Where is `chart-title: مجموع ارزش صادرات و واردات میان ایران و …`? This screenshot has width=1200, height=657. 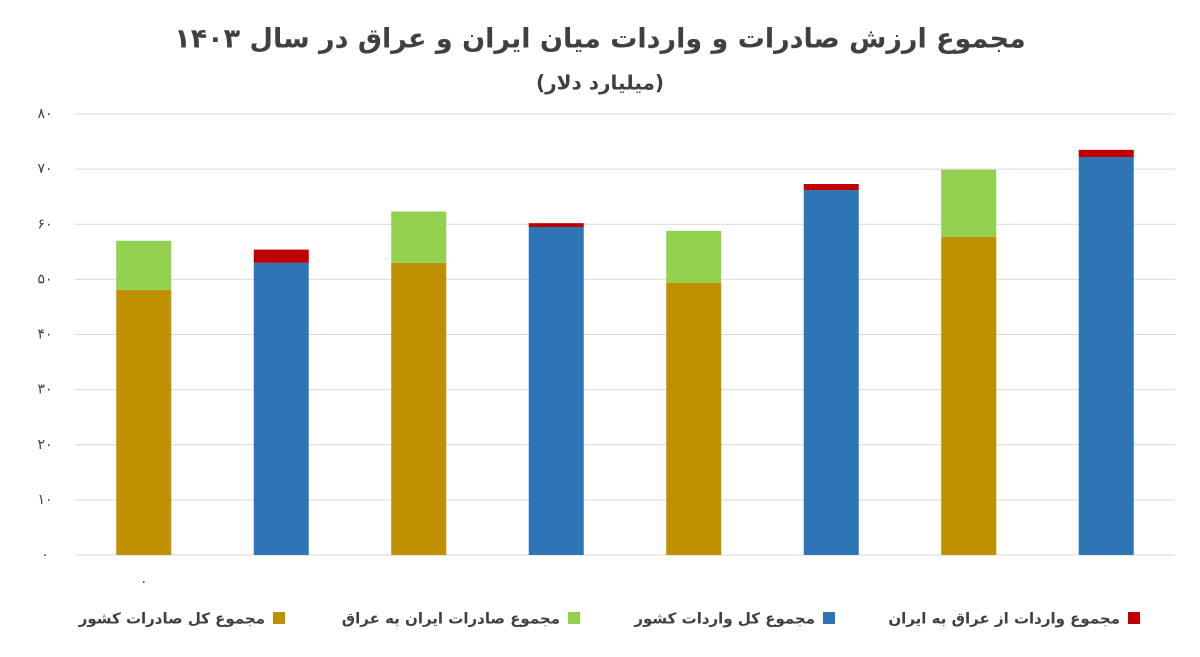 chart-title: مجموع ارزش صادرات و واردات میان ایران و … is located at coordinates (600, 39).